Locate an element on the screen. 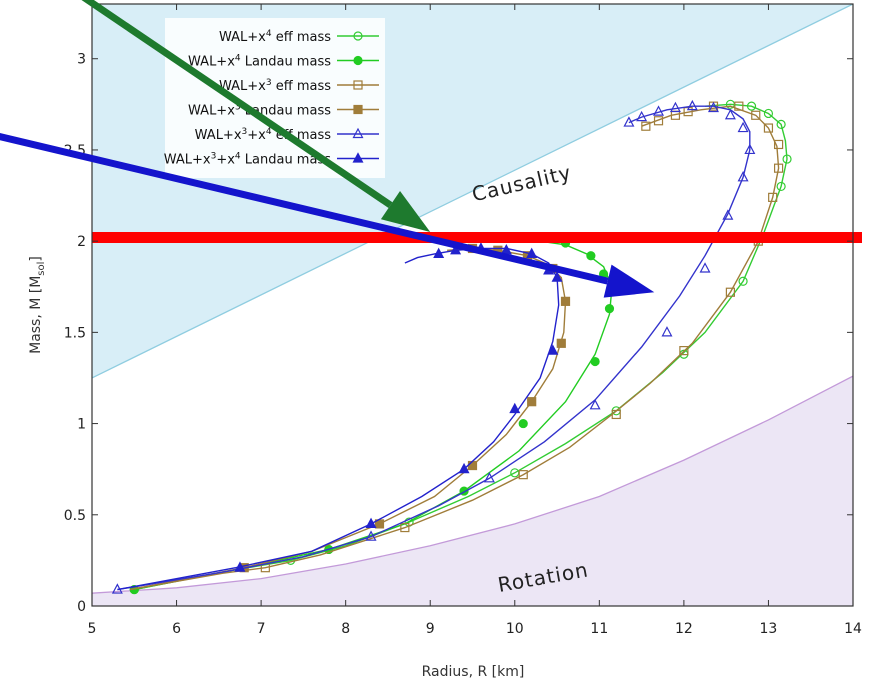 Image resolution: width=884 pixels, height=684 pixels. legend-entry-wal-x4-eff-mass: WAL+x4 eff mass is located at coordinates (299, 37).